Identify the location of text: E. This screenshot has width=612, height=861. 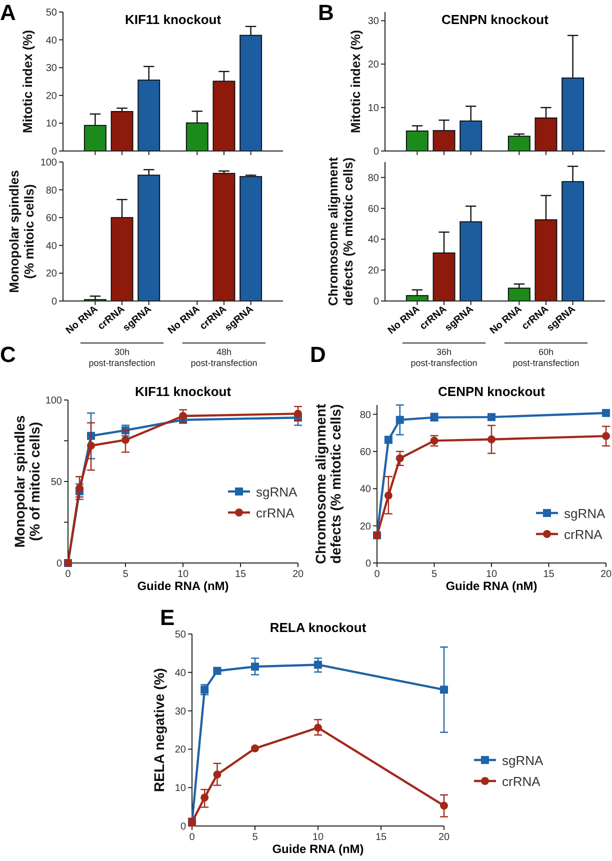
(167, 617).